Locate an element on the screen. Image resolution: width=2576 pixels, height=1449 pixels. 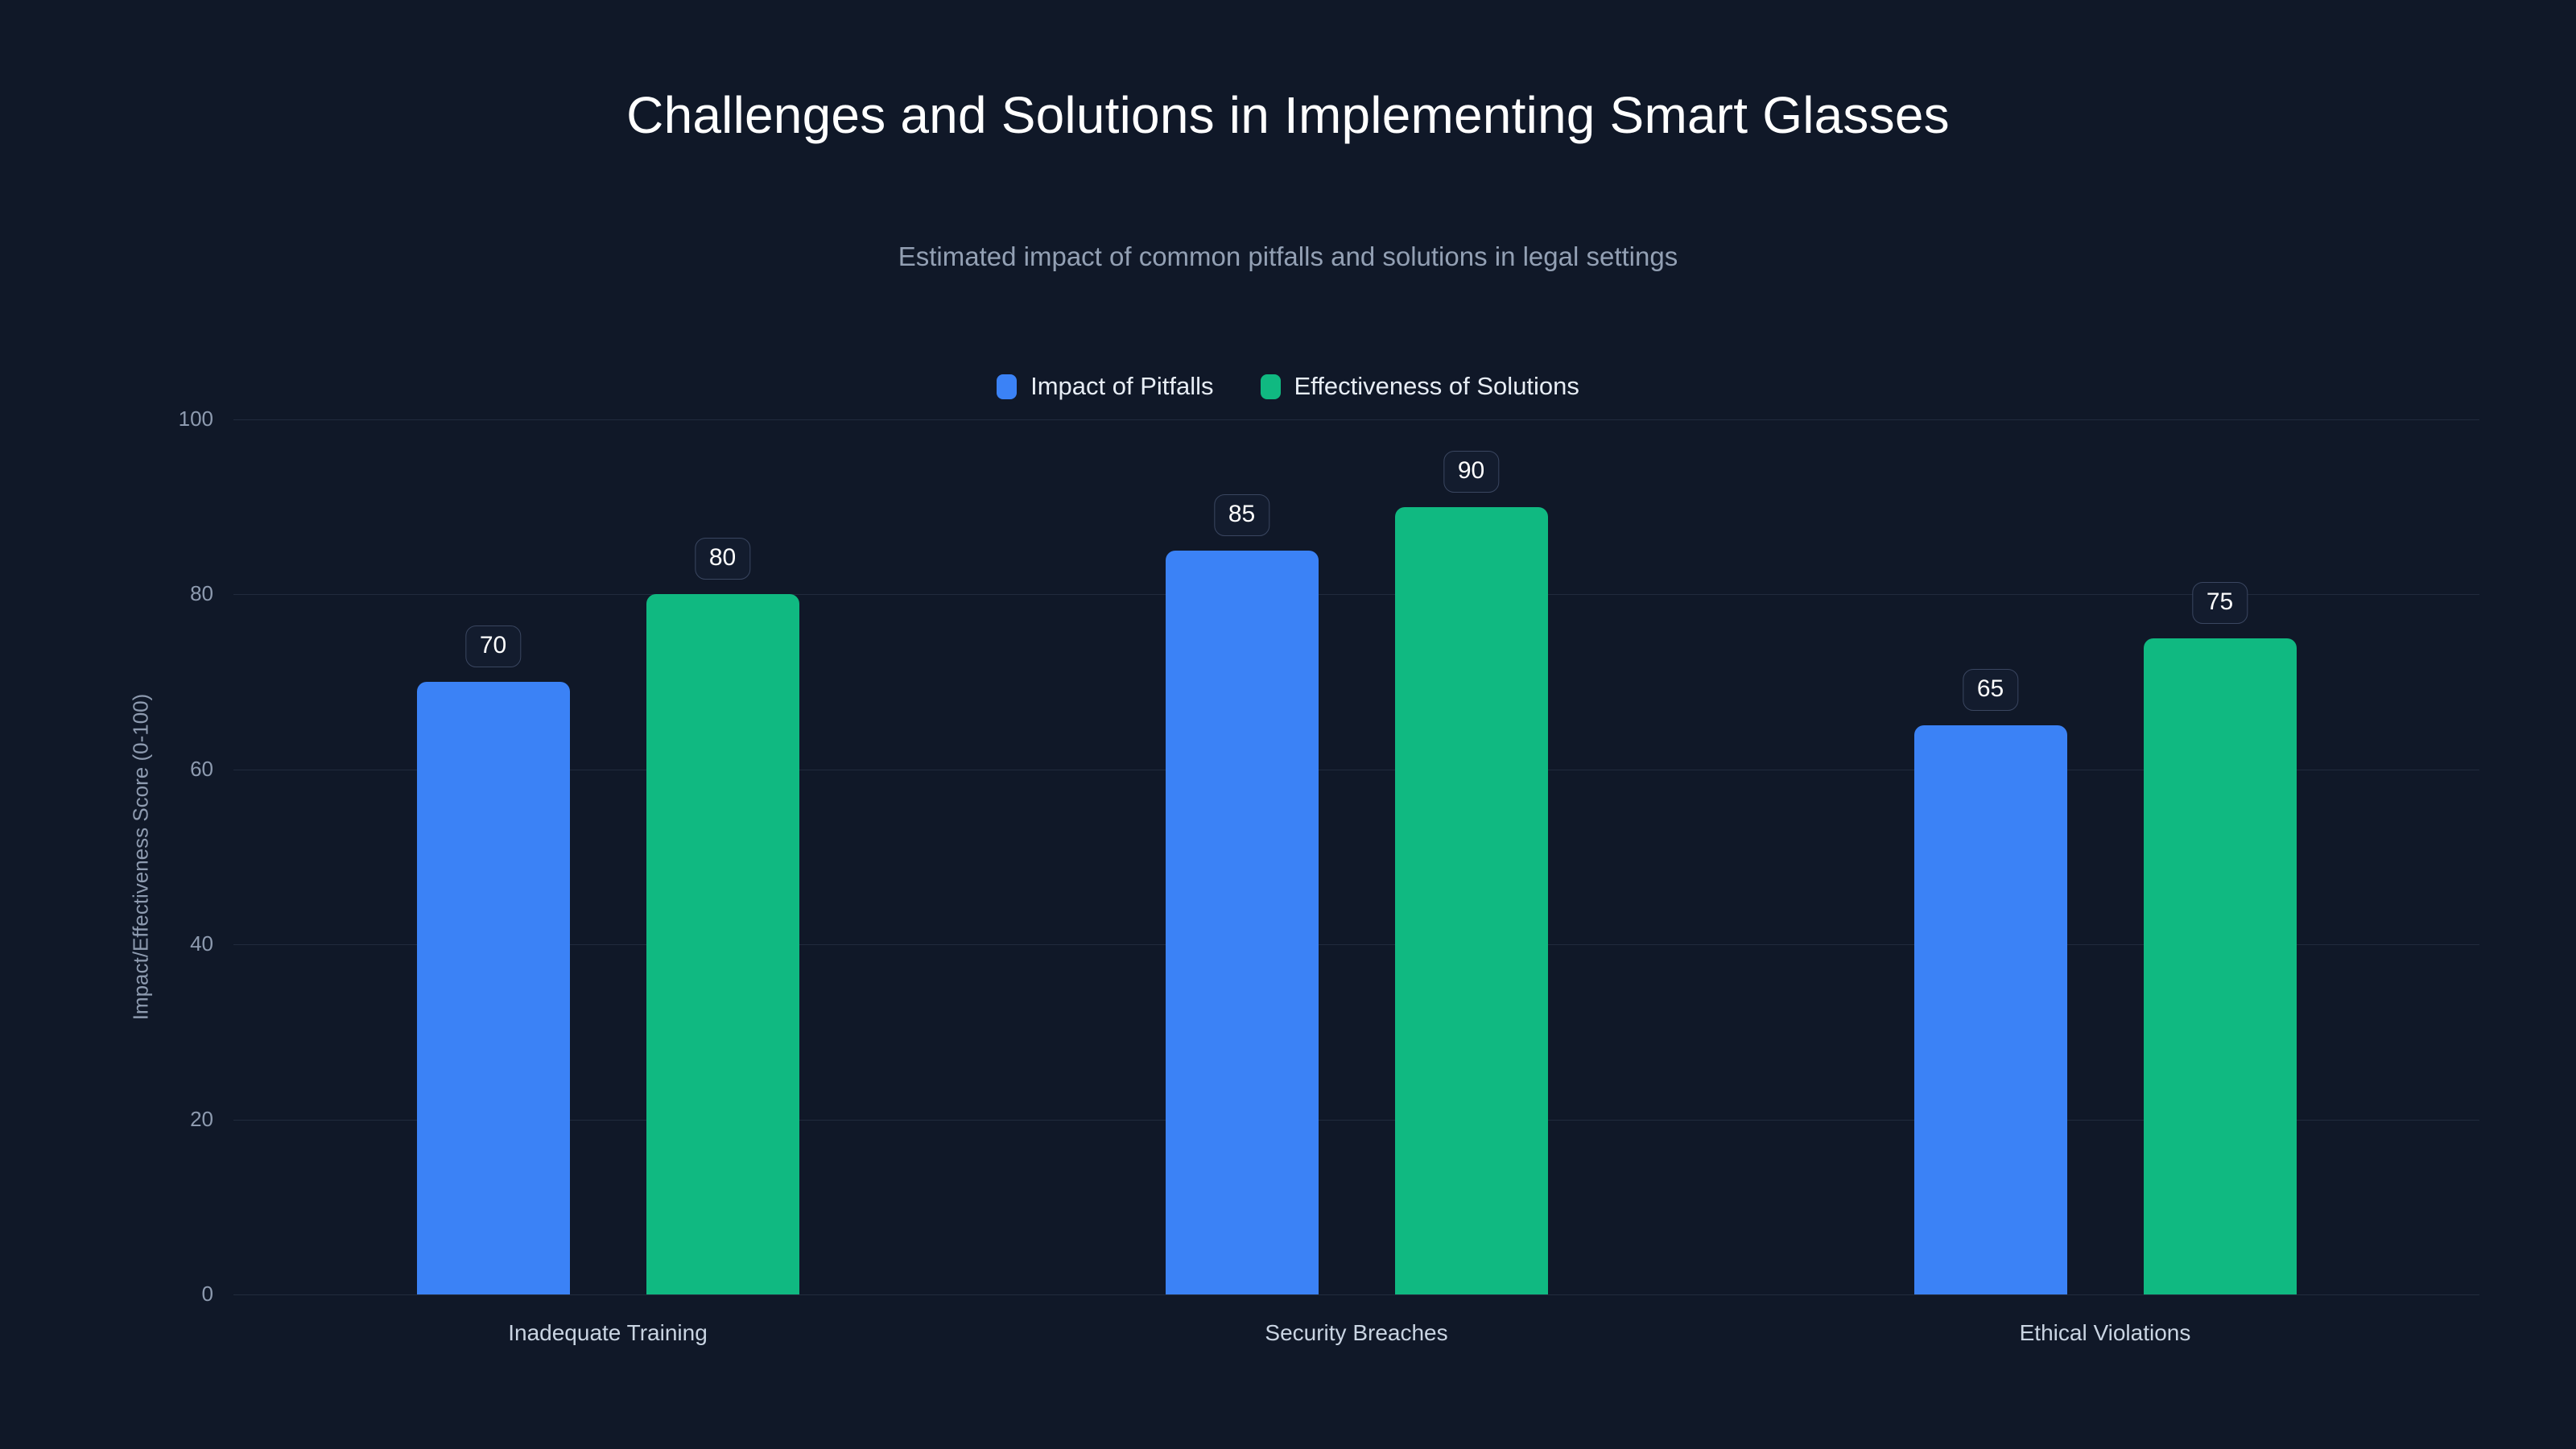
legend-item-impact-of-pitfalls: Impact of Pitfalls is located at coordinates (1105, 386).